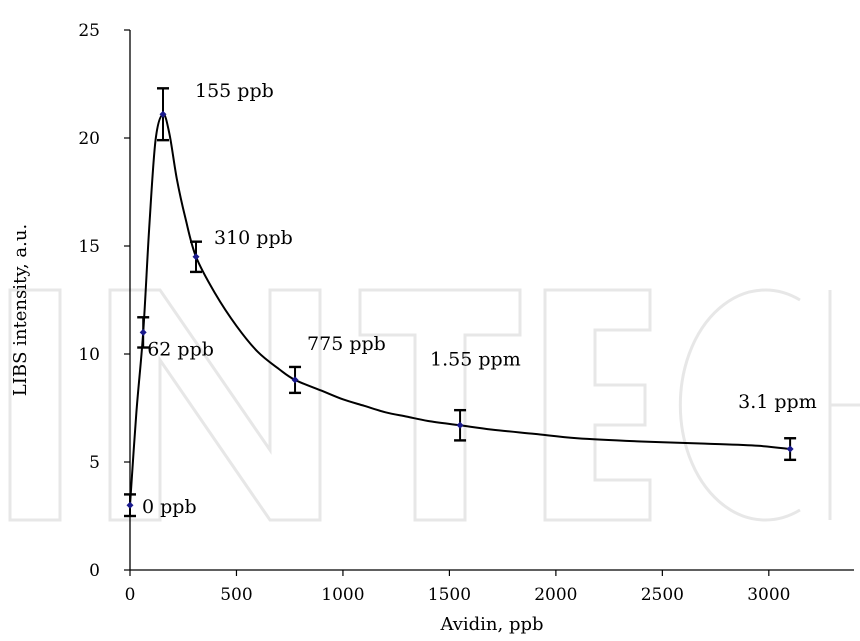  I want to click on data-label: 3.1 ppm, so click(777, 402).